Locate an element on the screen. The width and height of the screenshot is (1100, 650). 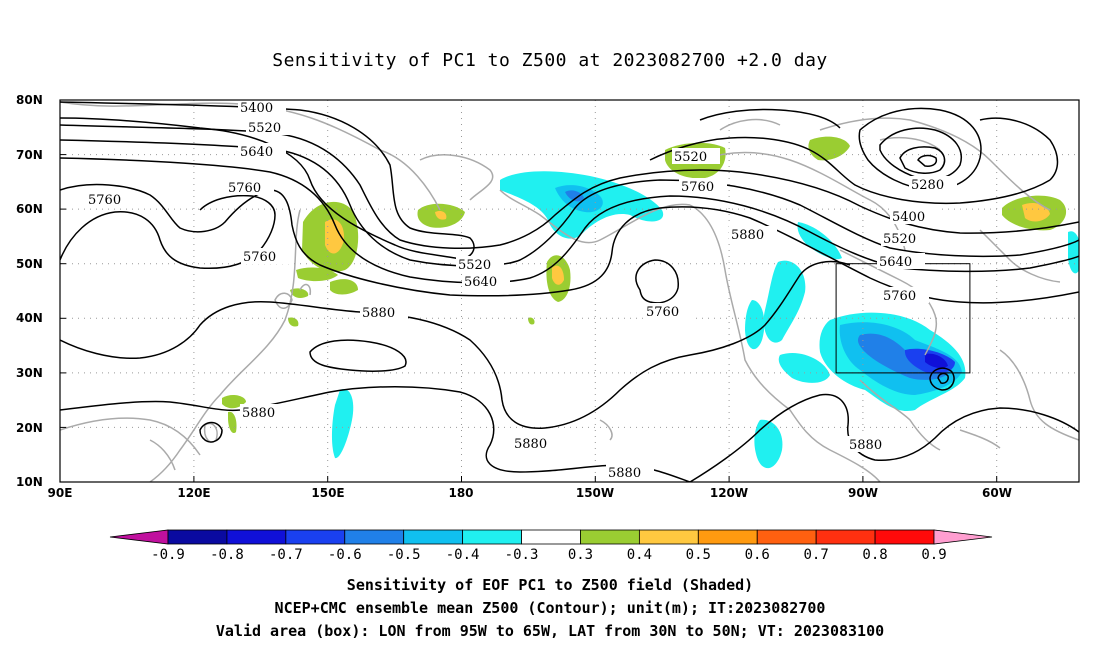
colorbar-tick-label: -0.9 is located at coordinates (168, 555).